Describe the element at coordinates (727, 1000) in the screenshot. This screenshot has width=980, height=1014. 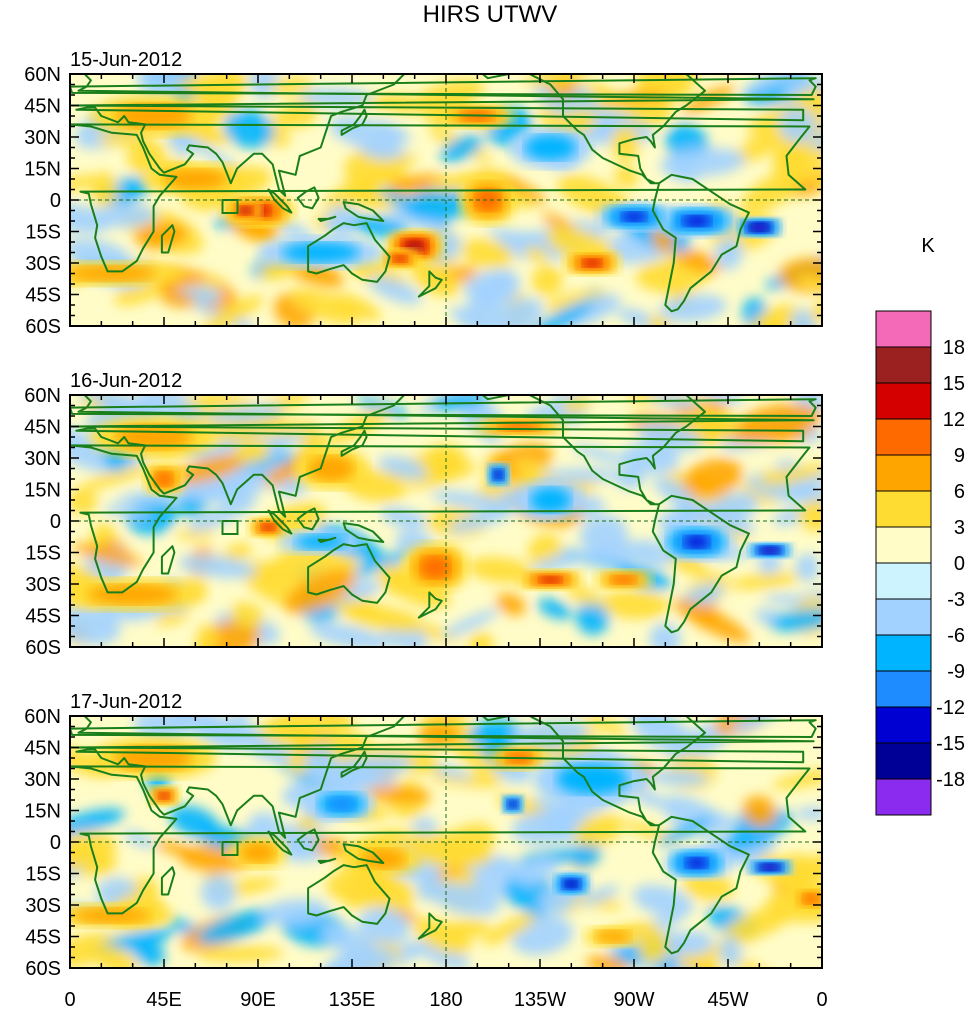
I see `lon-label: 45W` at that location.